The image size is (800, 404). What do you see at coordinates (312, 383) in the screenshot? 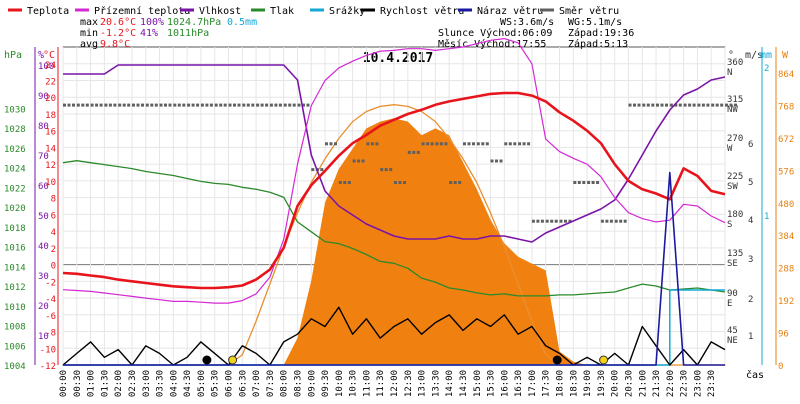
I see `x-tick-19: 09:00` at bounding box center [312, 383].